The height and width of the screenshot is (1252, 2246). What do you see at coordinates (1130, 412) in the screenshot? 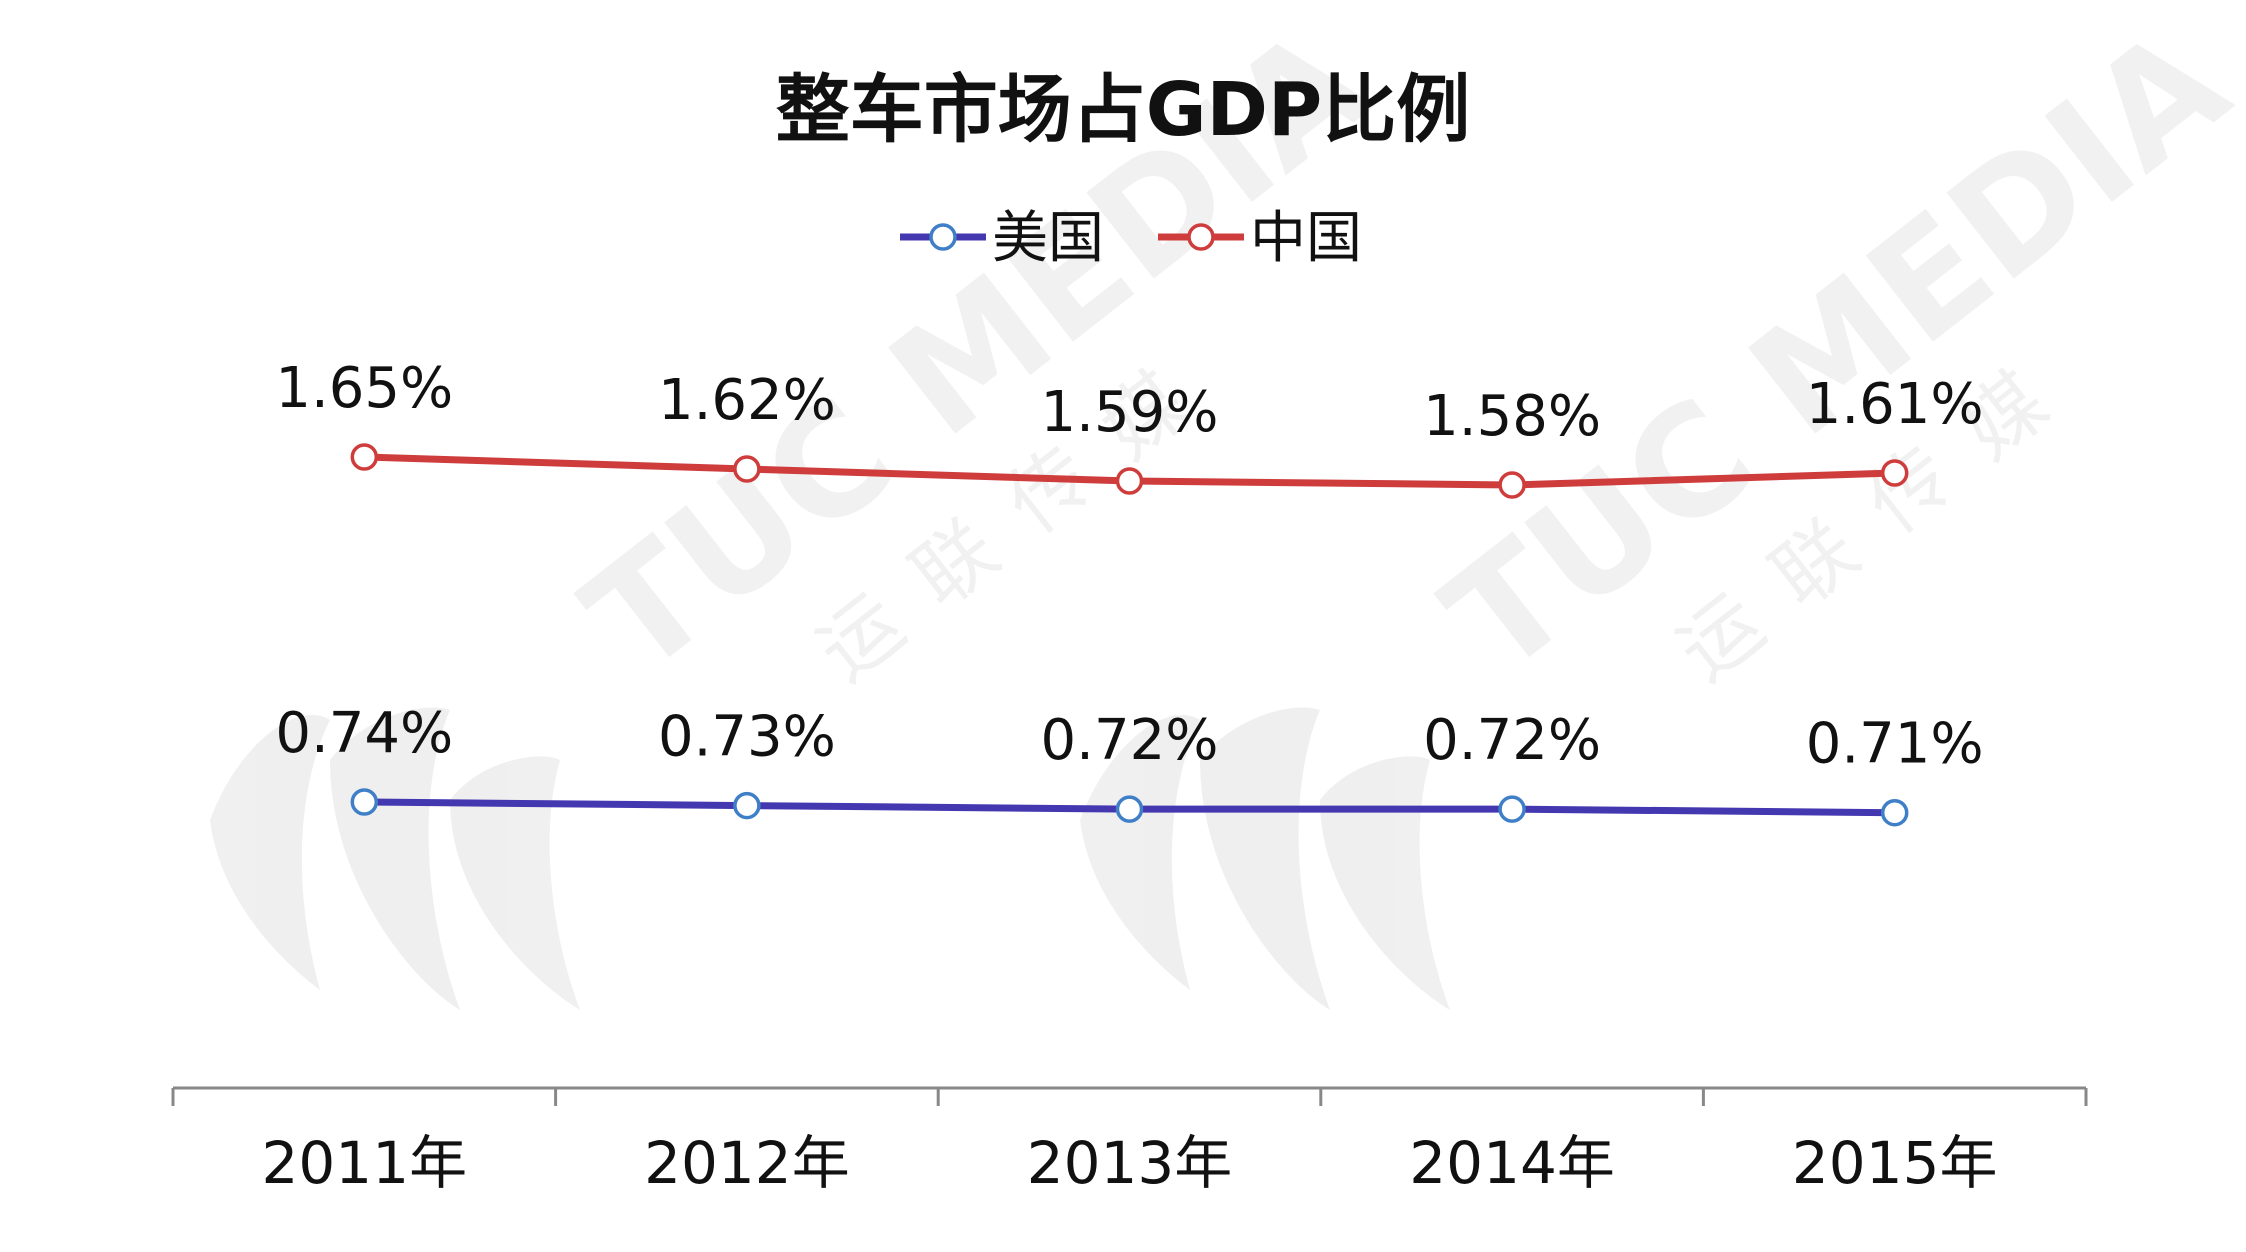
I see `data-label: 1.59%` at bounding box center [1130, 412].